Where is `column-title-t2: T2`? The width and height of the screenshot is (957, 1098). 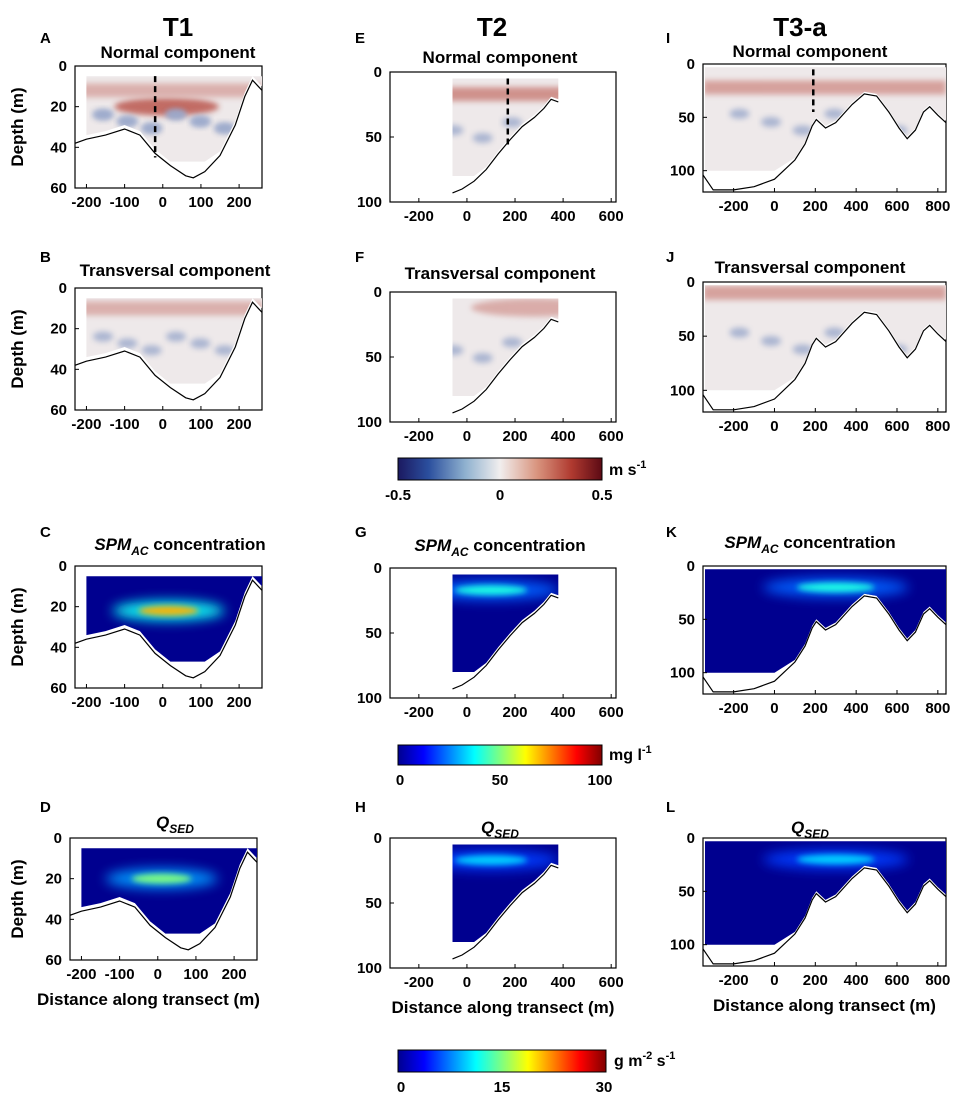 column-title-t2: T2 is located at coordinates (492, 27).